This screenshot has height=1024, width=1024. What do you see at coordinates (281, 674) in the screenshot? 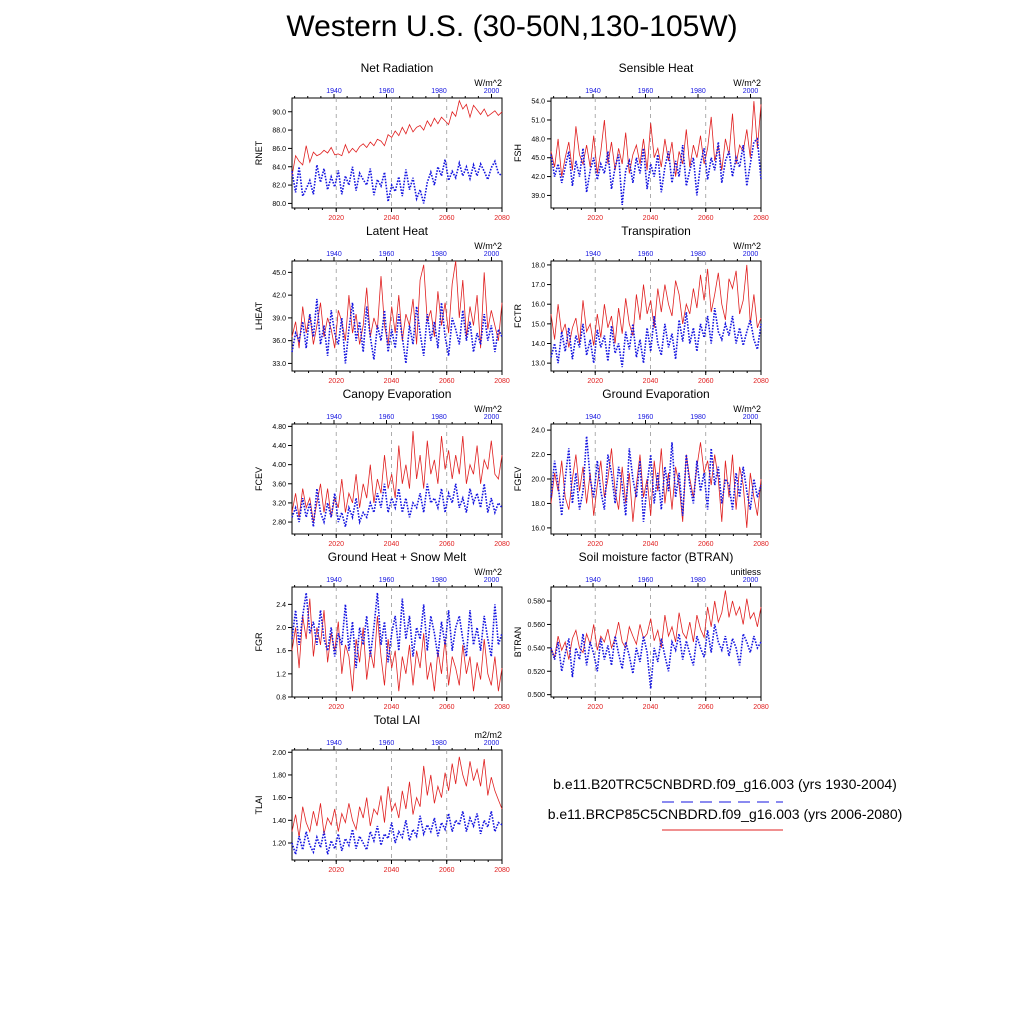
I see `y-tick-label: 1.2` at bounding box center [281, 674].